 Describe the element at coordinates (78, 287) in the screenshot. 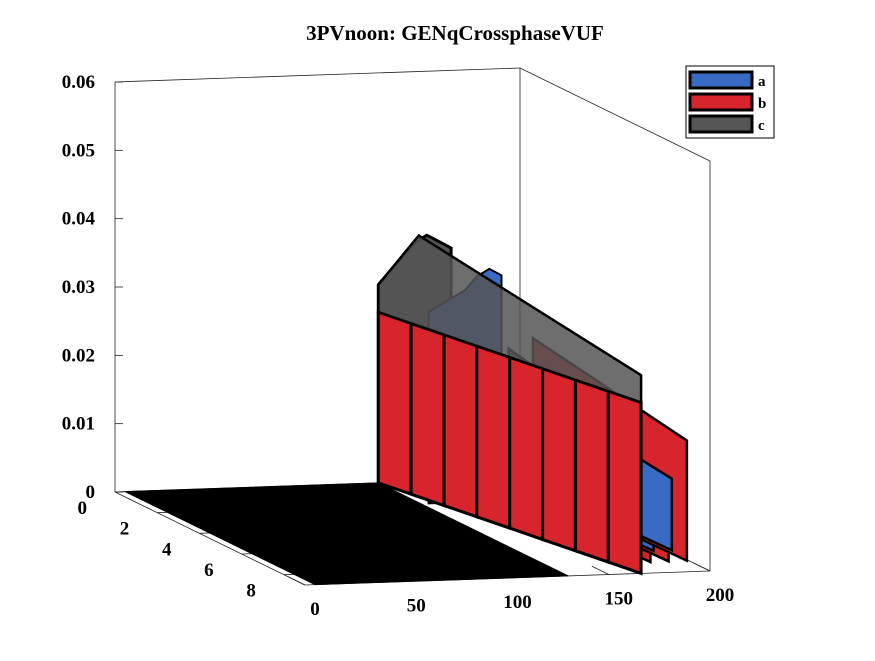

I see `z-tick-label-3: 0.03` at that location.